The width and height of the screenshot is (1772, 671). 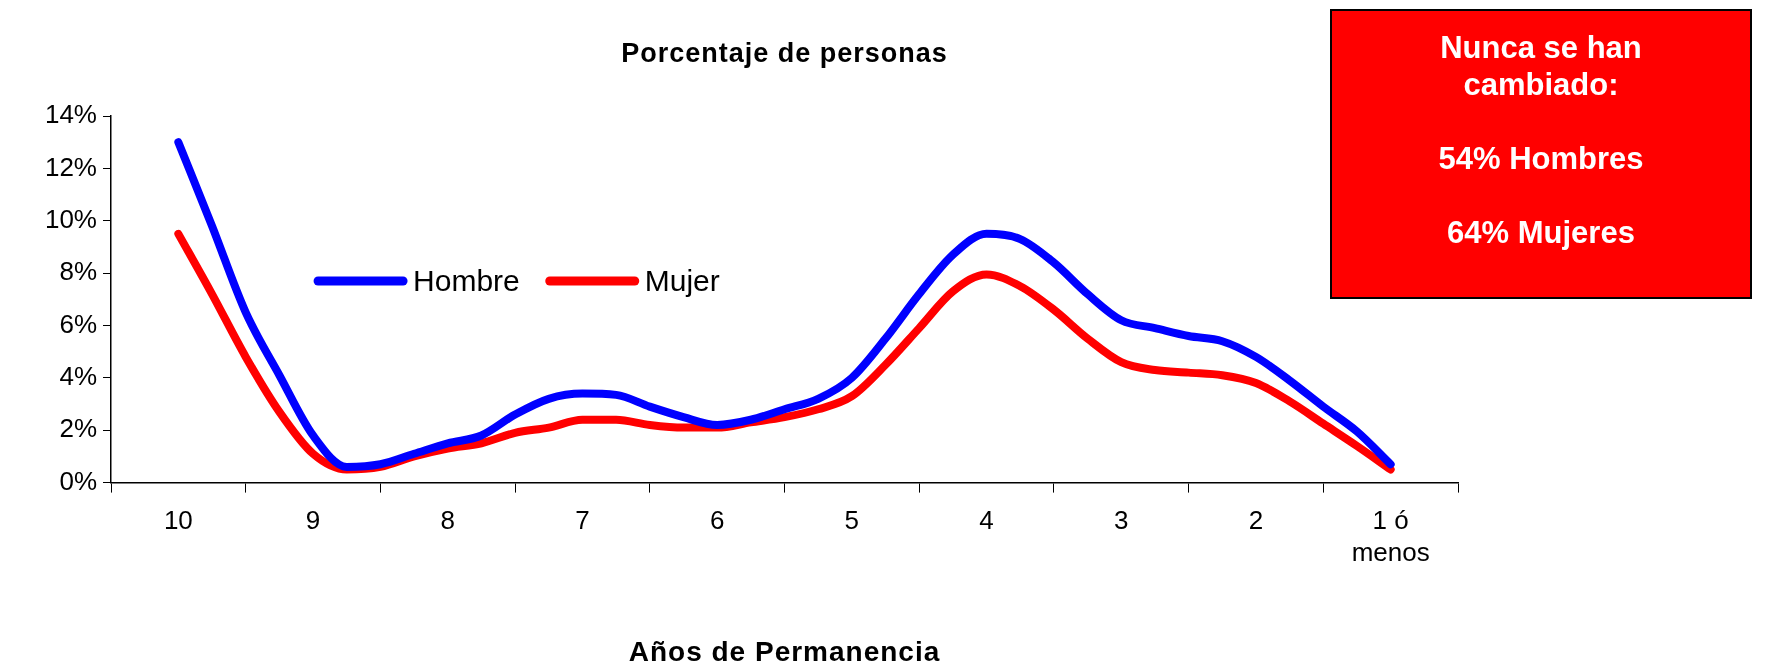 I want to click on x-tick-label: 2, so click(x=1256, y=520).